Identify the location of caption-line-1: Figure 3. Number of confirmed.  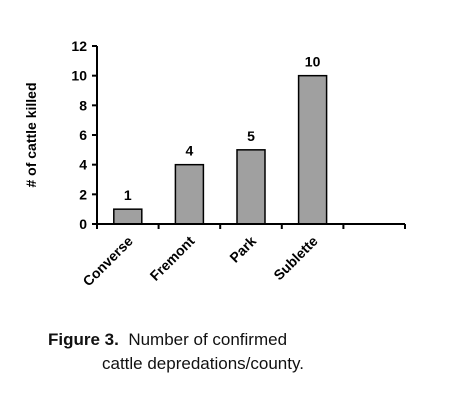
(167, 340).